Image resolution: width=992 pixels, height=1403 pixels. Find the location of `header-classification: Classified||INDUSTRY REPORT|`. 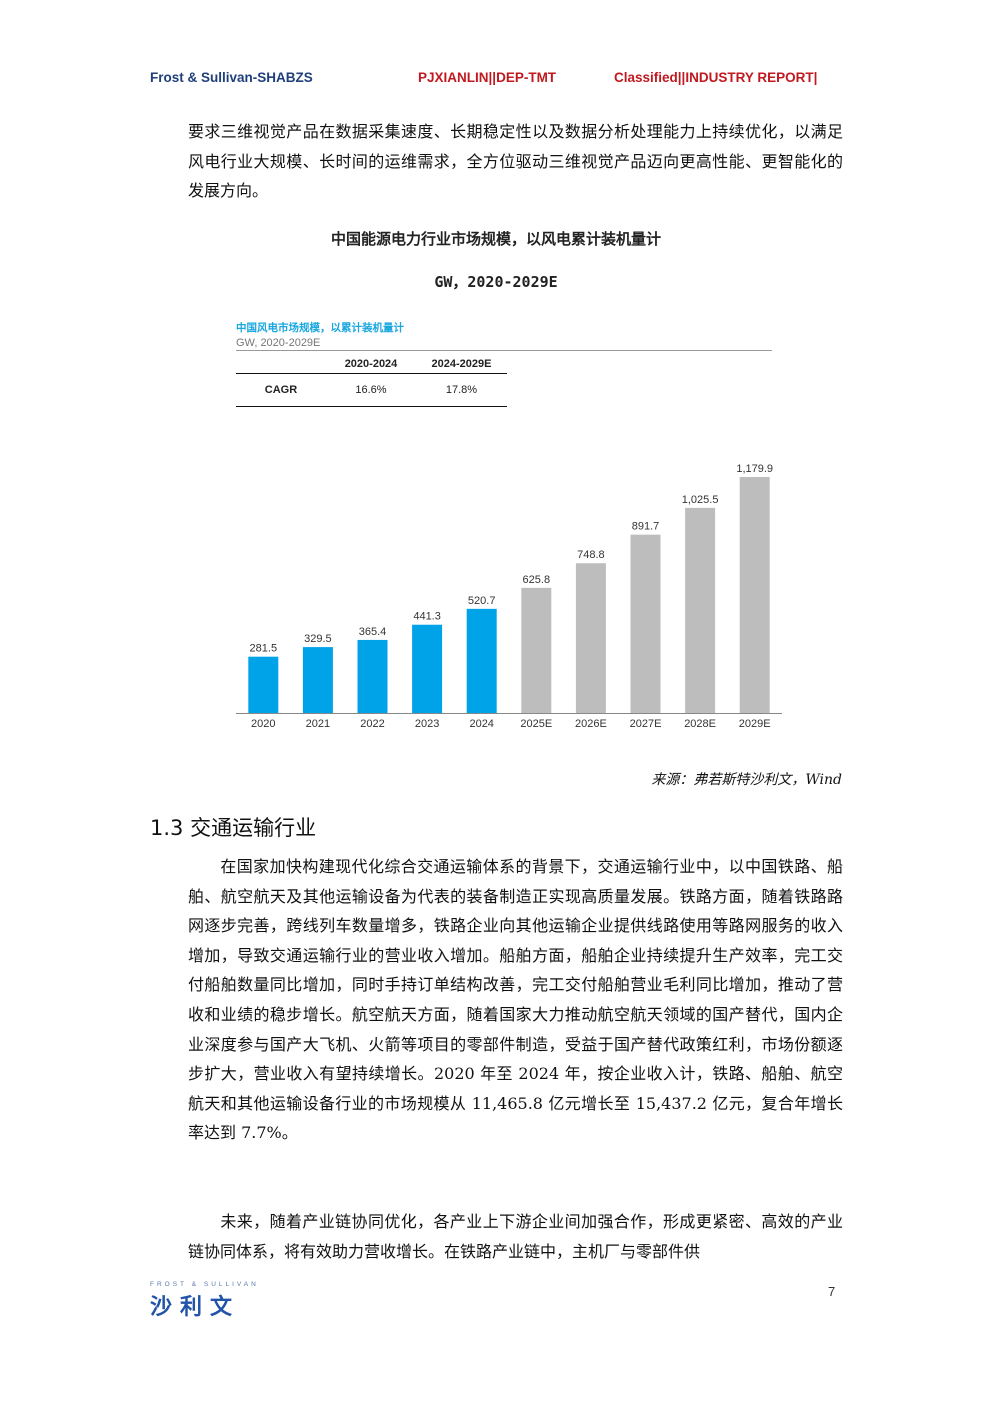

header-classification: Classified||INDUSTRY REPORT| is located at coordinates (716, 77).